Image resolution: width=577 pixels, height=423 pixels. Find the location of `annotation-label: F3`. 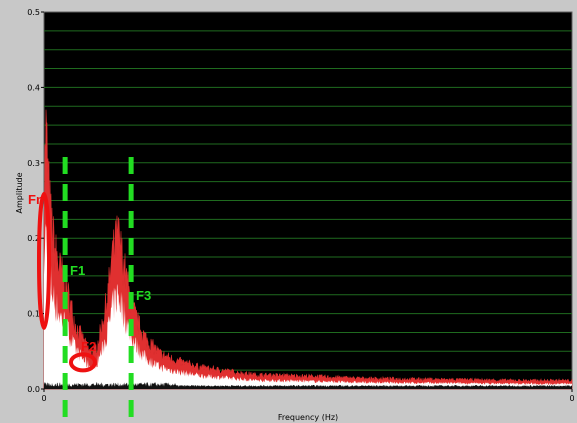

annotation-label: F3 is located at coordinates (143, 295).